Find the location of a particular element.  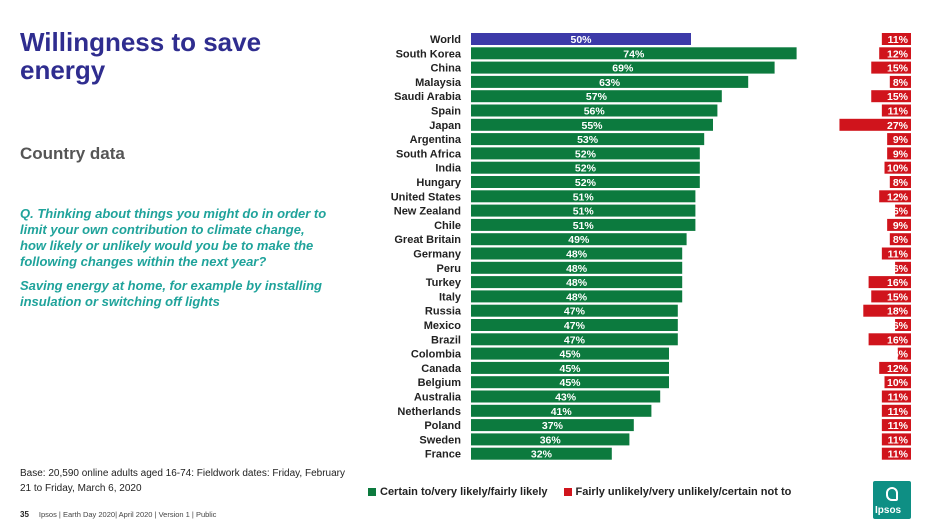

bar-likely-brazil is located at coordinates (574, 339).